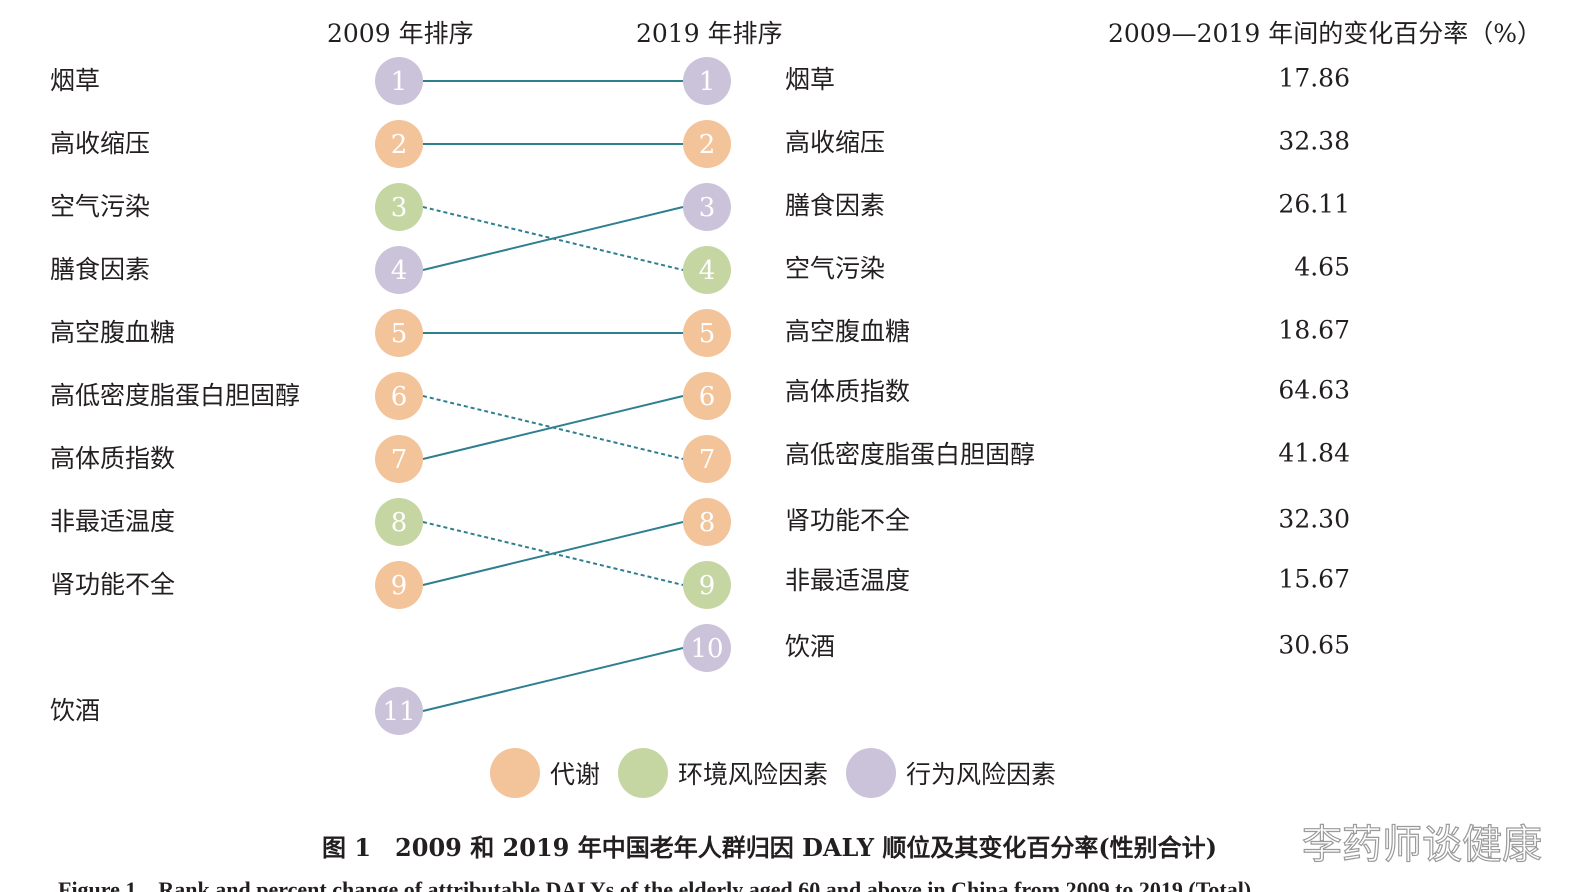 This screenshot has width=1586, height=892. What do you see at coordinates (175, 395) in the screenshot?
I see `left-factor-label: 高低密度脂蛋白胆固醇` at bounding box center [175, 395].